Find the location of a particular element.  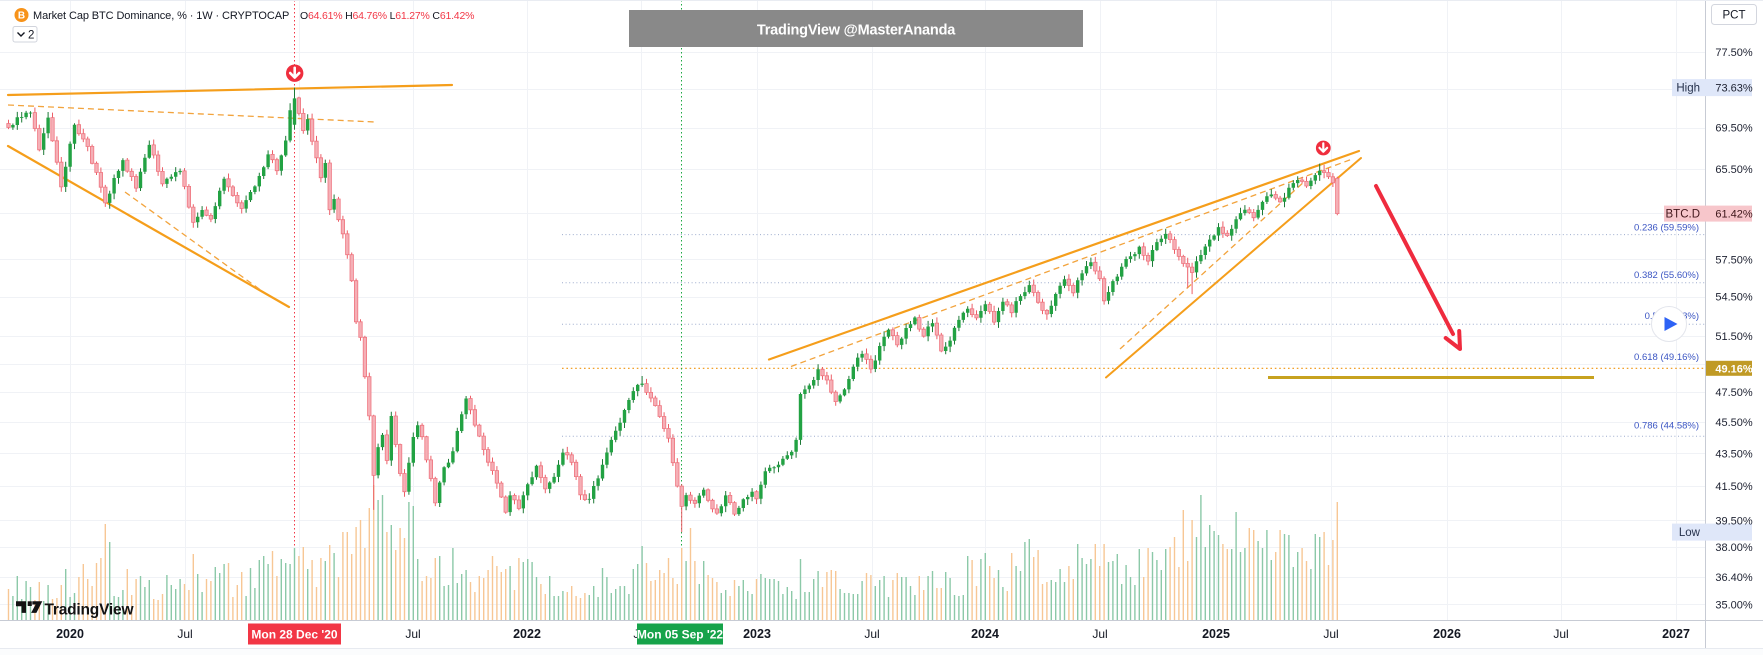

svg-text: 36.40% is located at coordinates (1734, 578).